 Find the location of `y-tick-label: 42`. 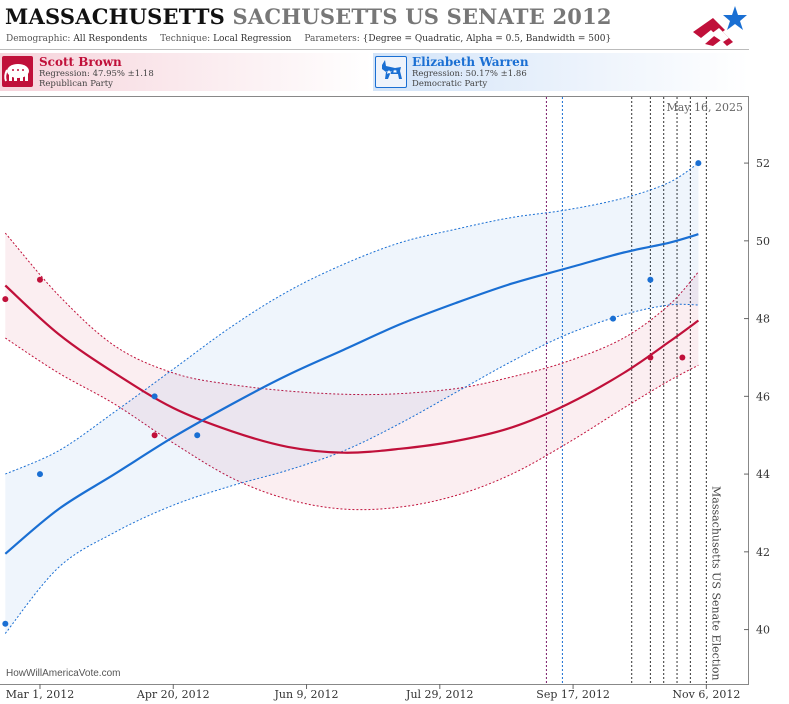

y-tick-label: 42 is located at coordinates (763, 552).